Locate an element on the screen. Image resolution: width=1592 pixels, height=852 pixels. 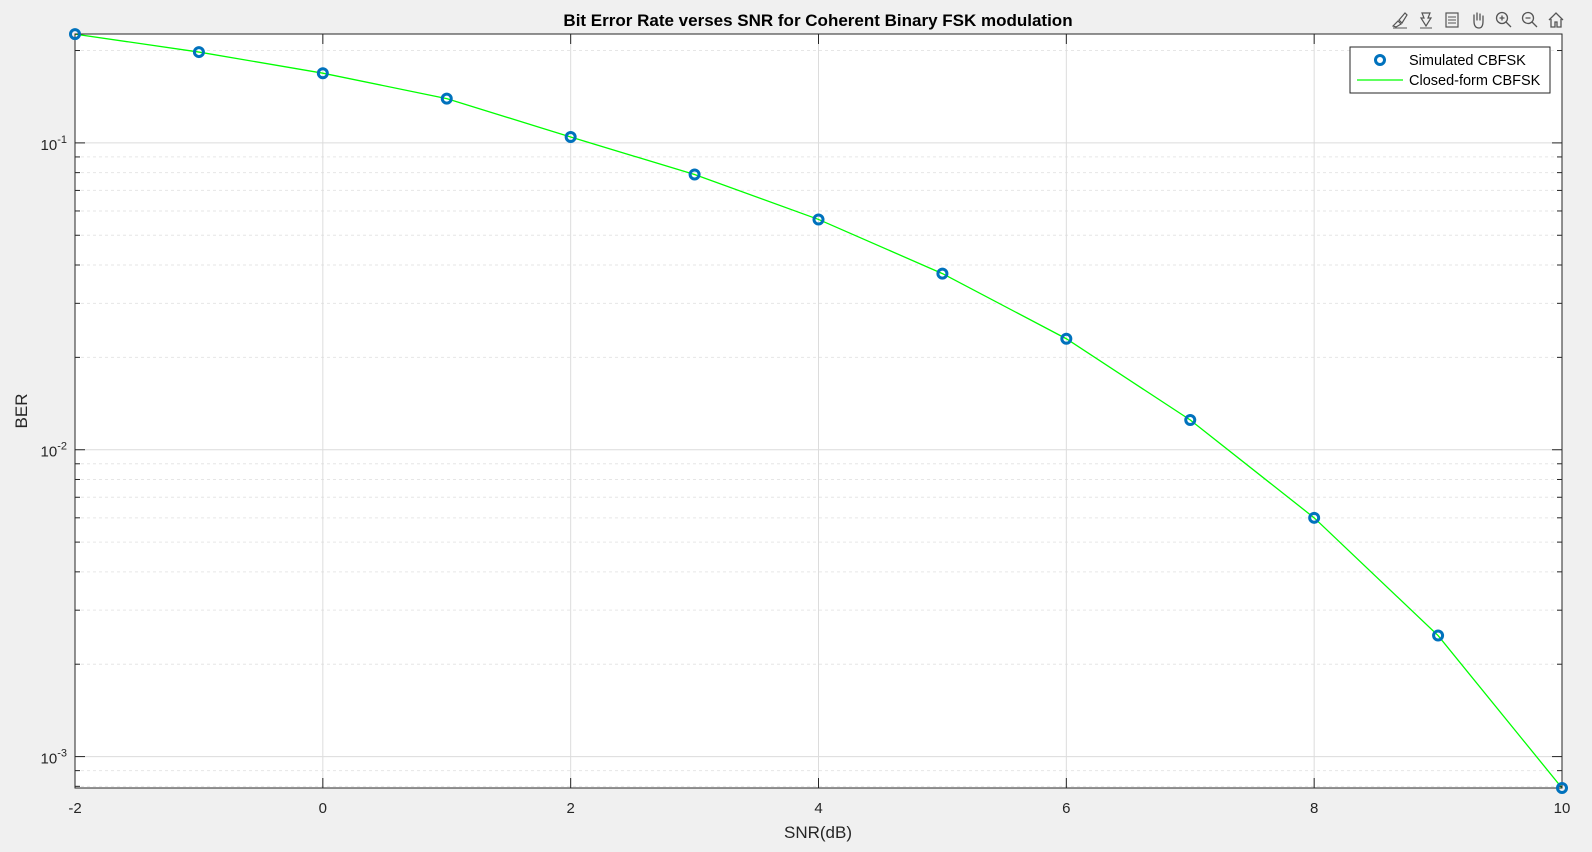
y-tick-labels: 10⁻³ 10⁻² 10⁻¹ is located at coordinates (54, 451).